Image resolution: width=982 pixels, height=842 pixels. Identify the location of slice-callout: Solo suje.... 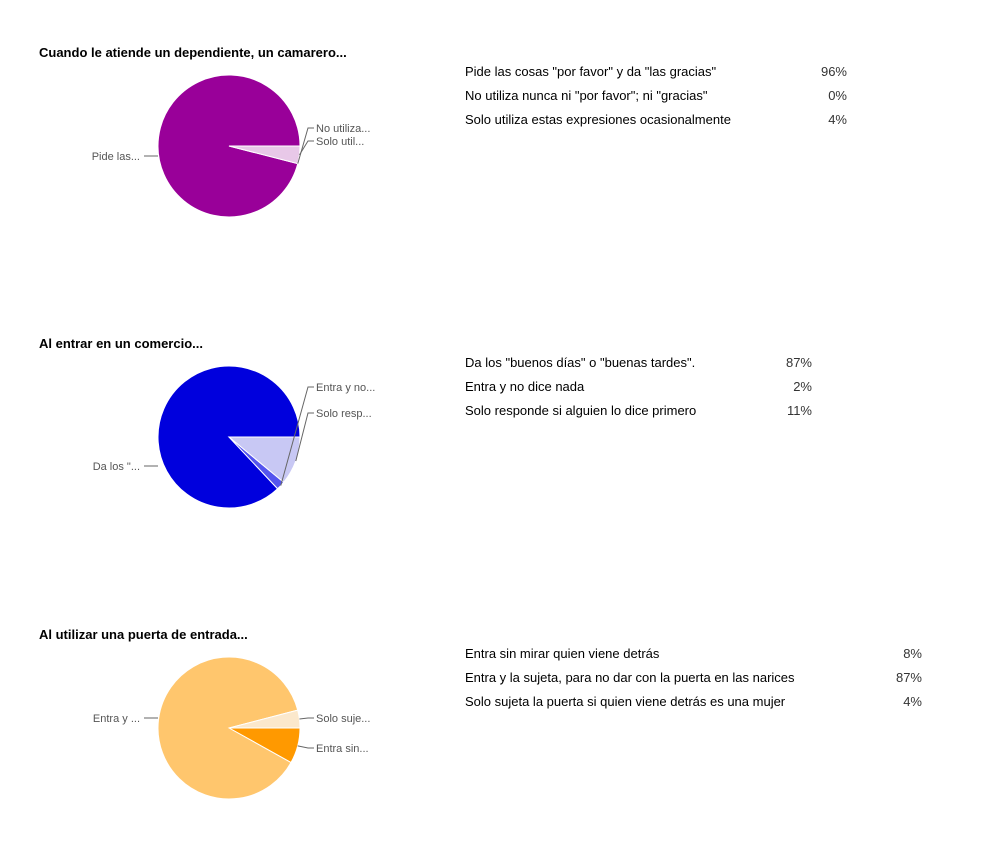
(334, 719).